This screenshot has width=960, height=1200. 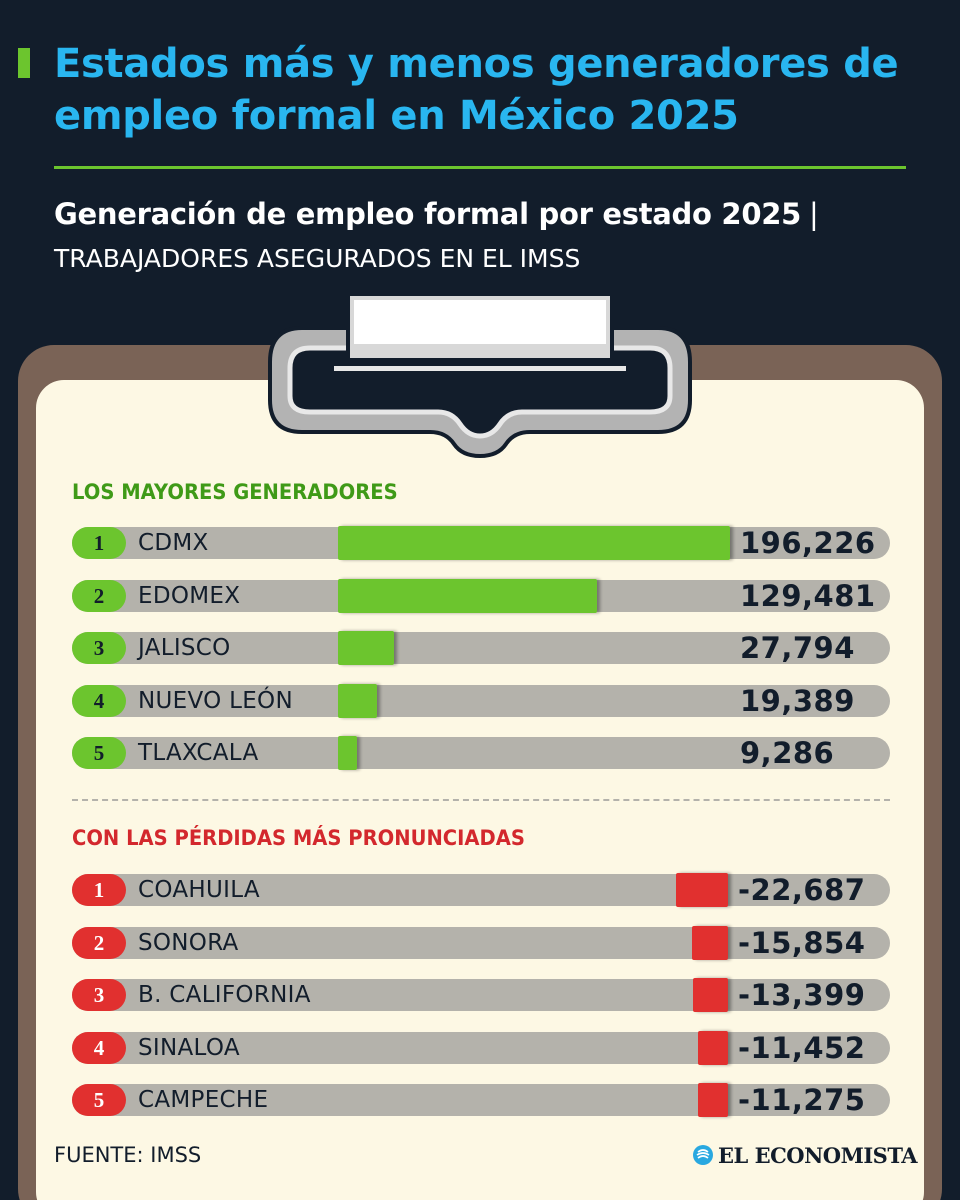 I want to click on value-label: 129,481, so click(x=808, y=595).